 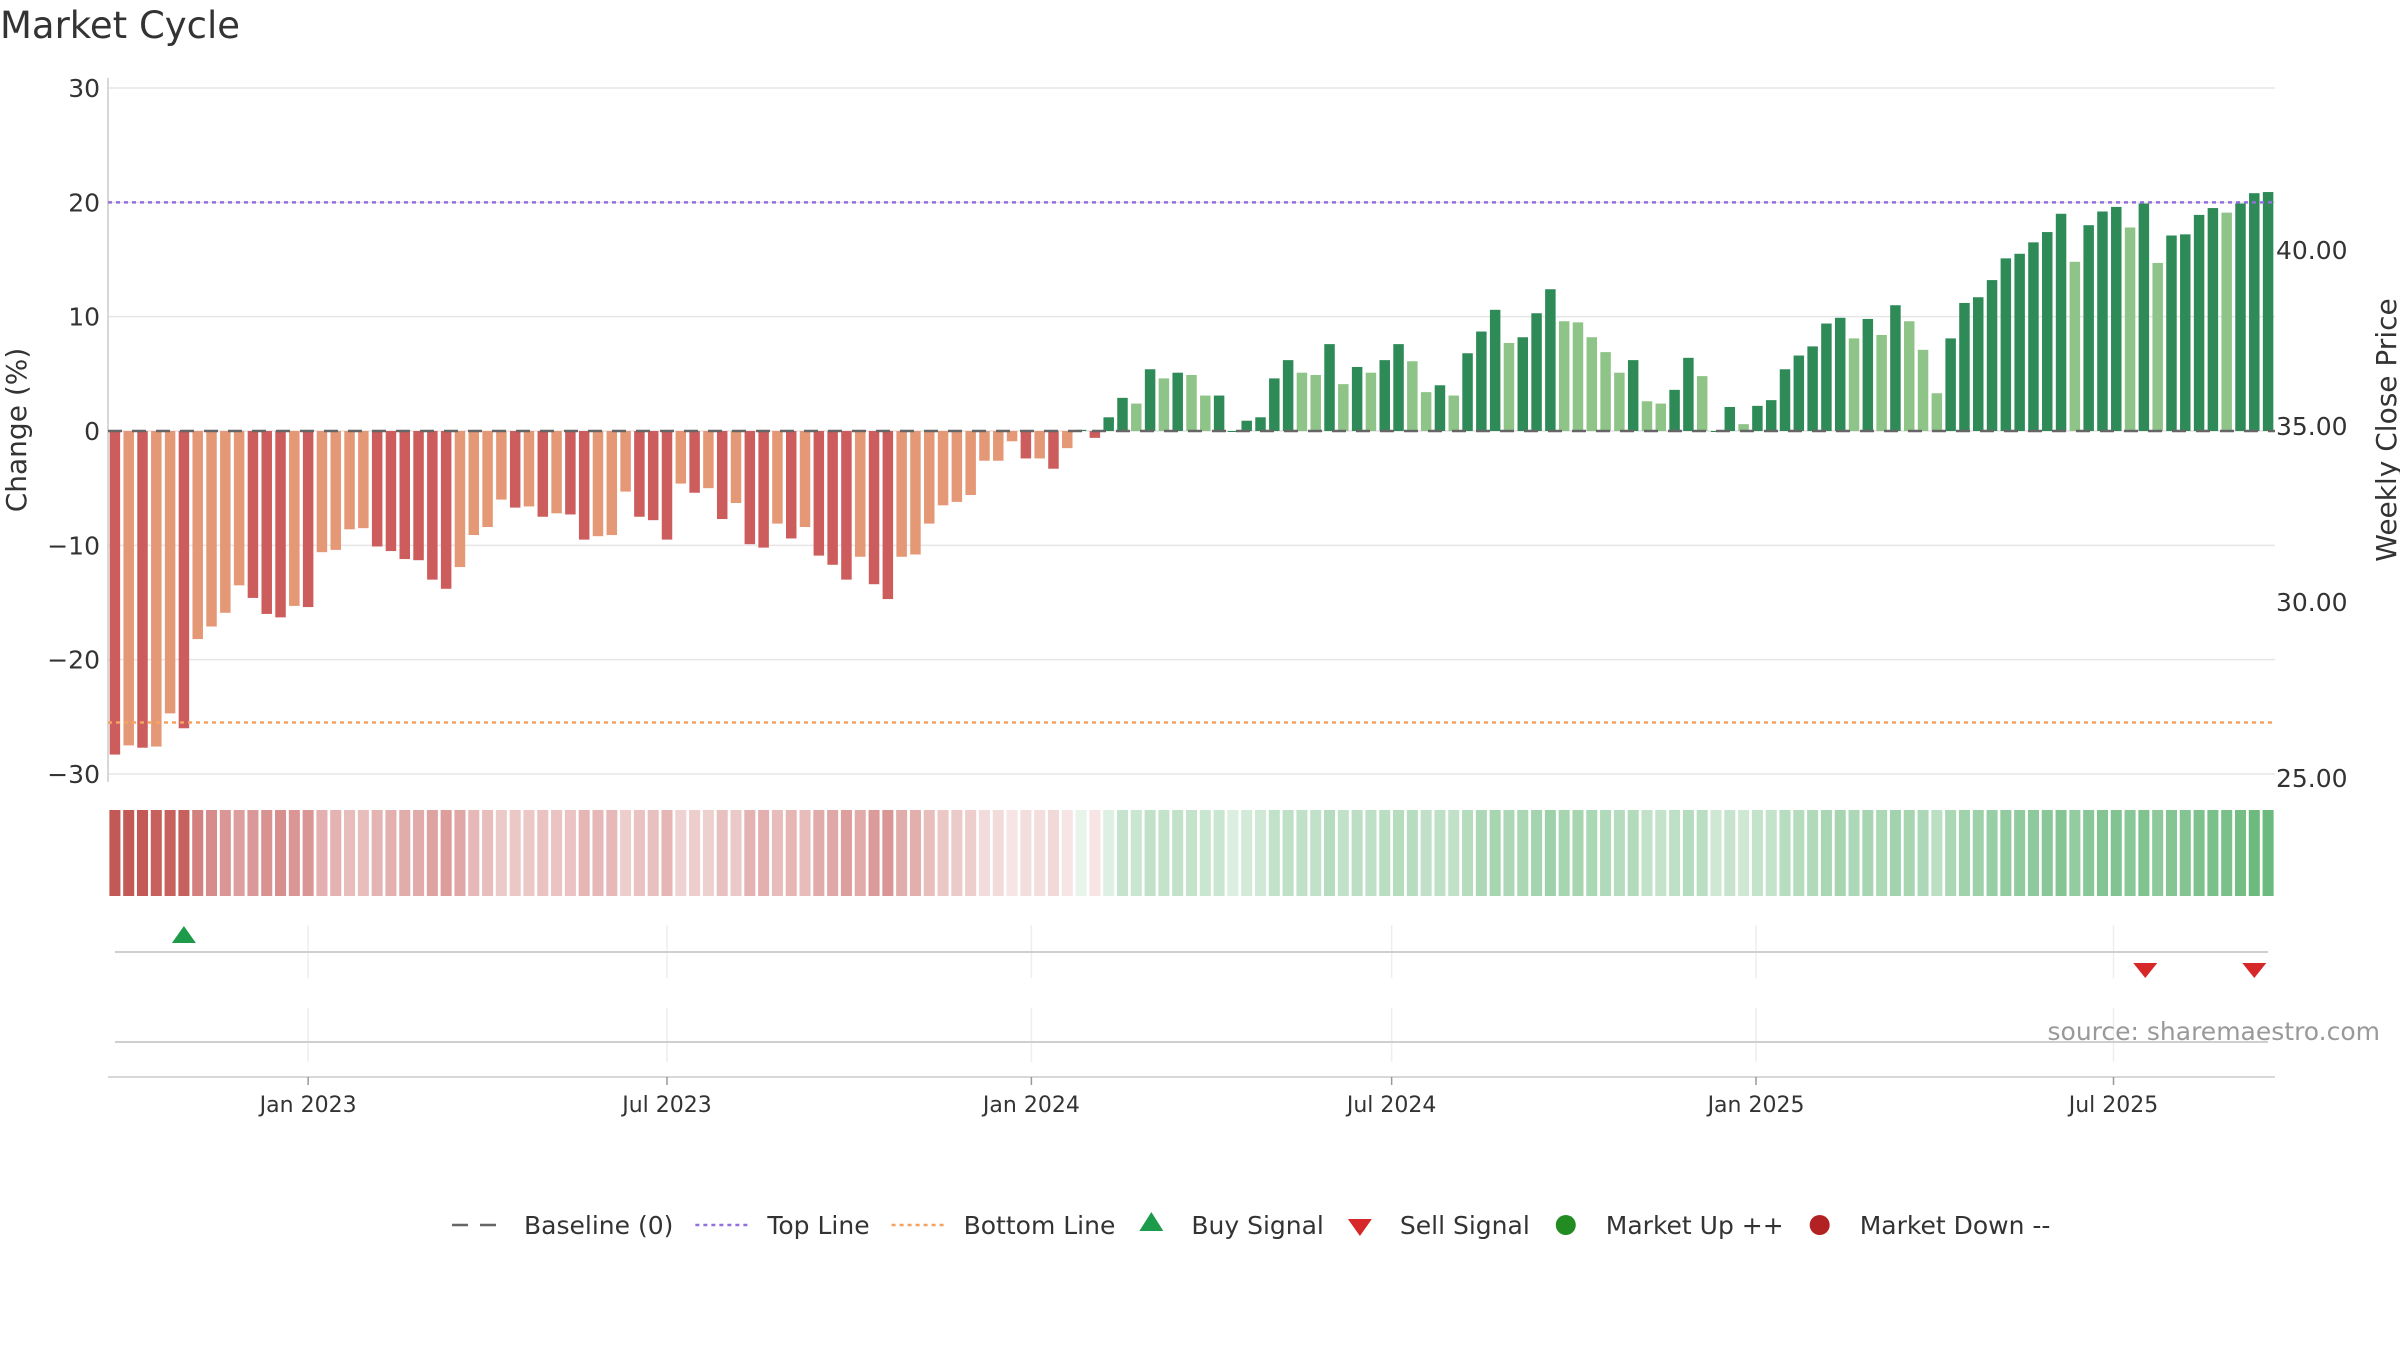 I want to click on y-tick-label: −20, so click(x=73, y=660).